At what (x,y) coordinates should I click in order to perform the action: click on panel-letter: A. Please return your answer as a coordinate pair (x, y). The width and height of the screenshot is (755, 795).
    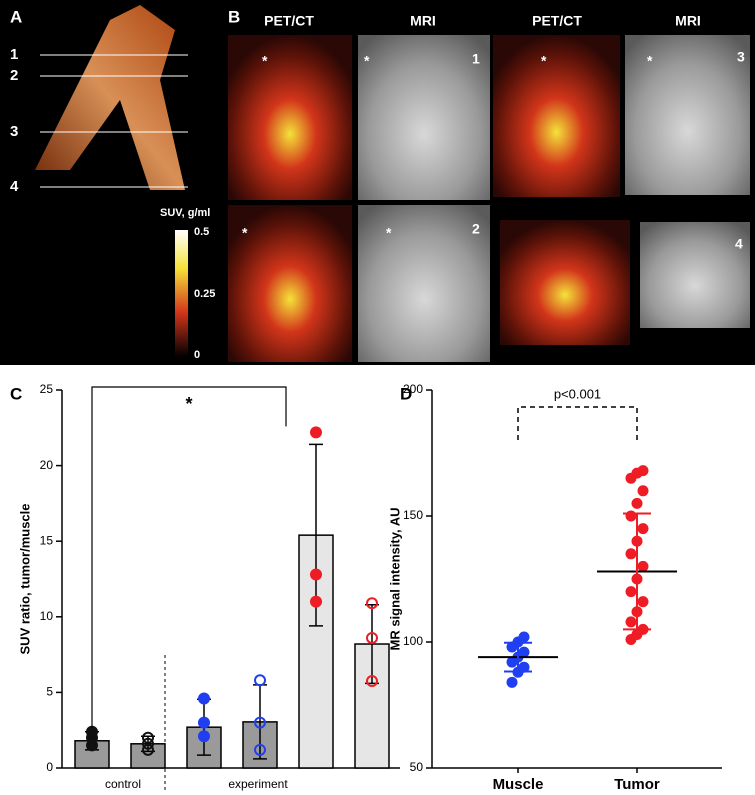
    Looking at the image, I should click on (16, 16).